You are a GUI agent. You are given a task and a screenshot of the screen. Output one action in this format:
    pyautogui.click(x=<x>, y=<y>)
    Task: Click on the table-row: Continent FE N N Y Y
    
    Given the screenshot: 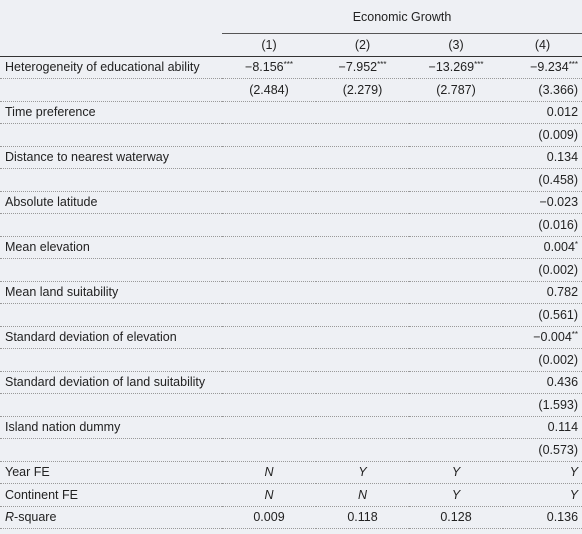 What is the action you would take?
    pyautogui.click(x=291, y=495)
    